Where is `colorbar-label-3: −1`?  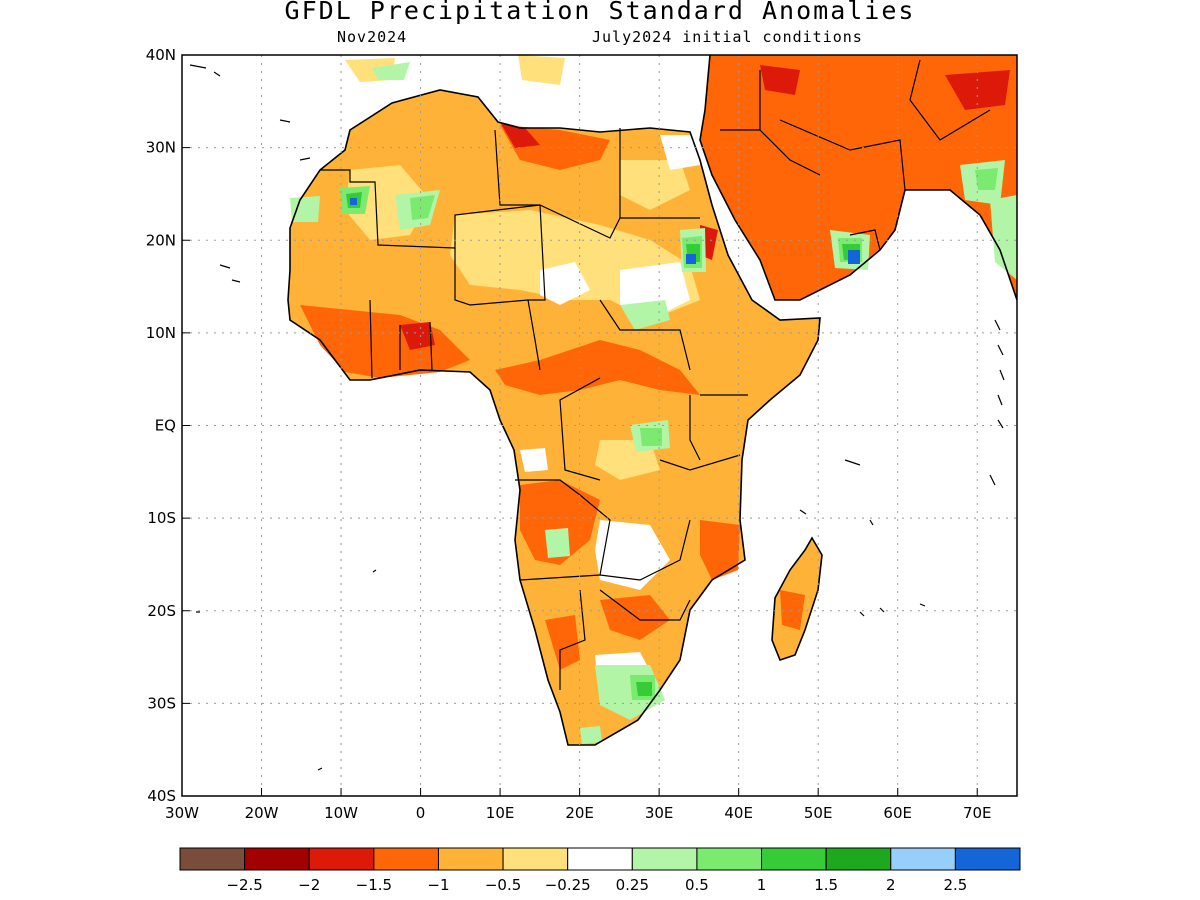 colorbar-label-3: −1 is located at coordinates (438, 885).